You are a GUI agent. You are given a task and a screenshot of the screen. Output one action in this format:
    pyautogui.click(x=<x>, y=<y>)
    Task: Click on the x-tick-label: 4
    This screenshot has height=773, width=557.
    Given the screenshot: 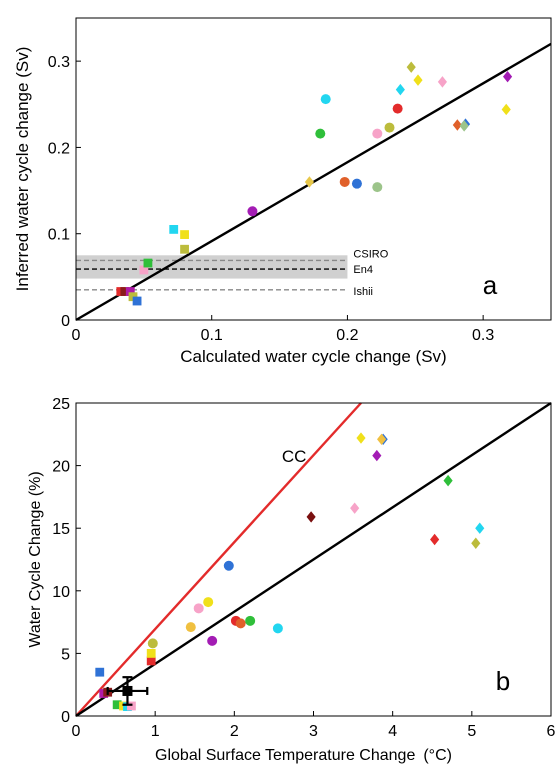 What is the action you would take?
    pyautogui.click(x=392, y=731)
    